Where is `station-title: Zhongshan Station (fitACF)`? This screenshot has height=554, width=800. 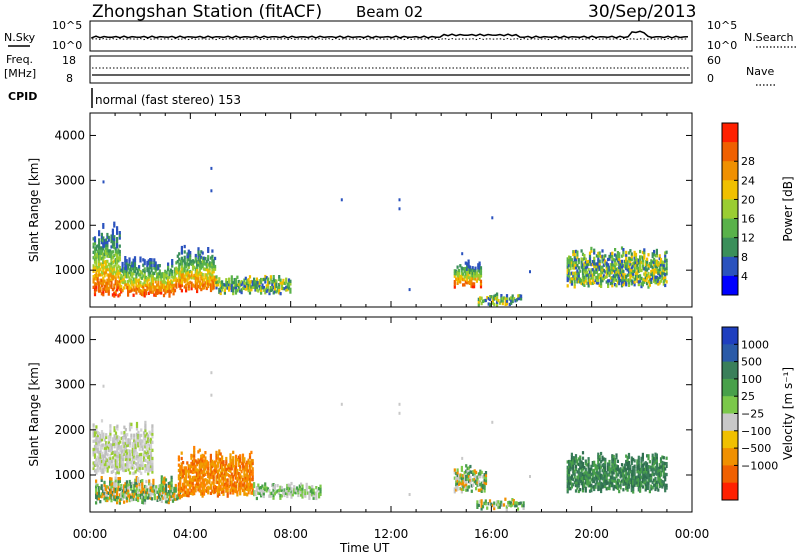
station-title: Zhongshan Station (fitACF) is located at coordinates (207, 12).